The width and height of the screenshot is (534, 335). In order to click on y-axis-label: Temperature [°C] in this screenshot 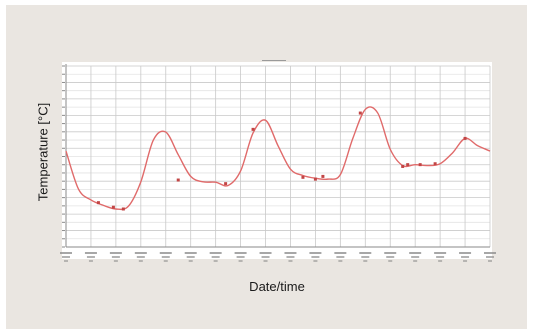, I will do `click(43, 152)`.